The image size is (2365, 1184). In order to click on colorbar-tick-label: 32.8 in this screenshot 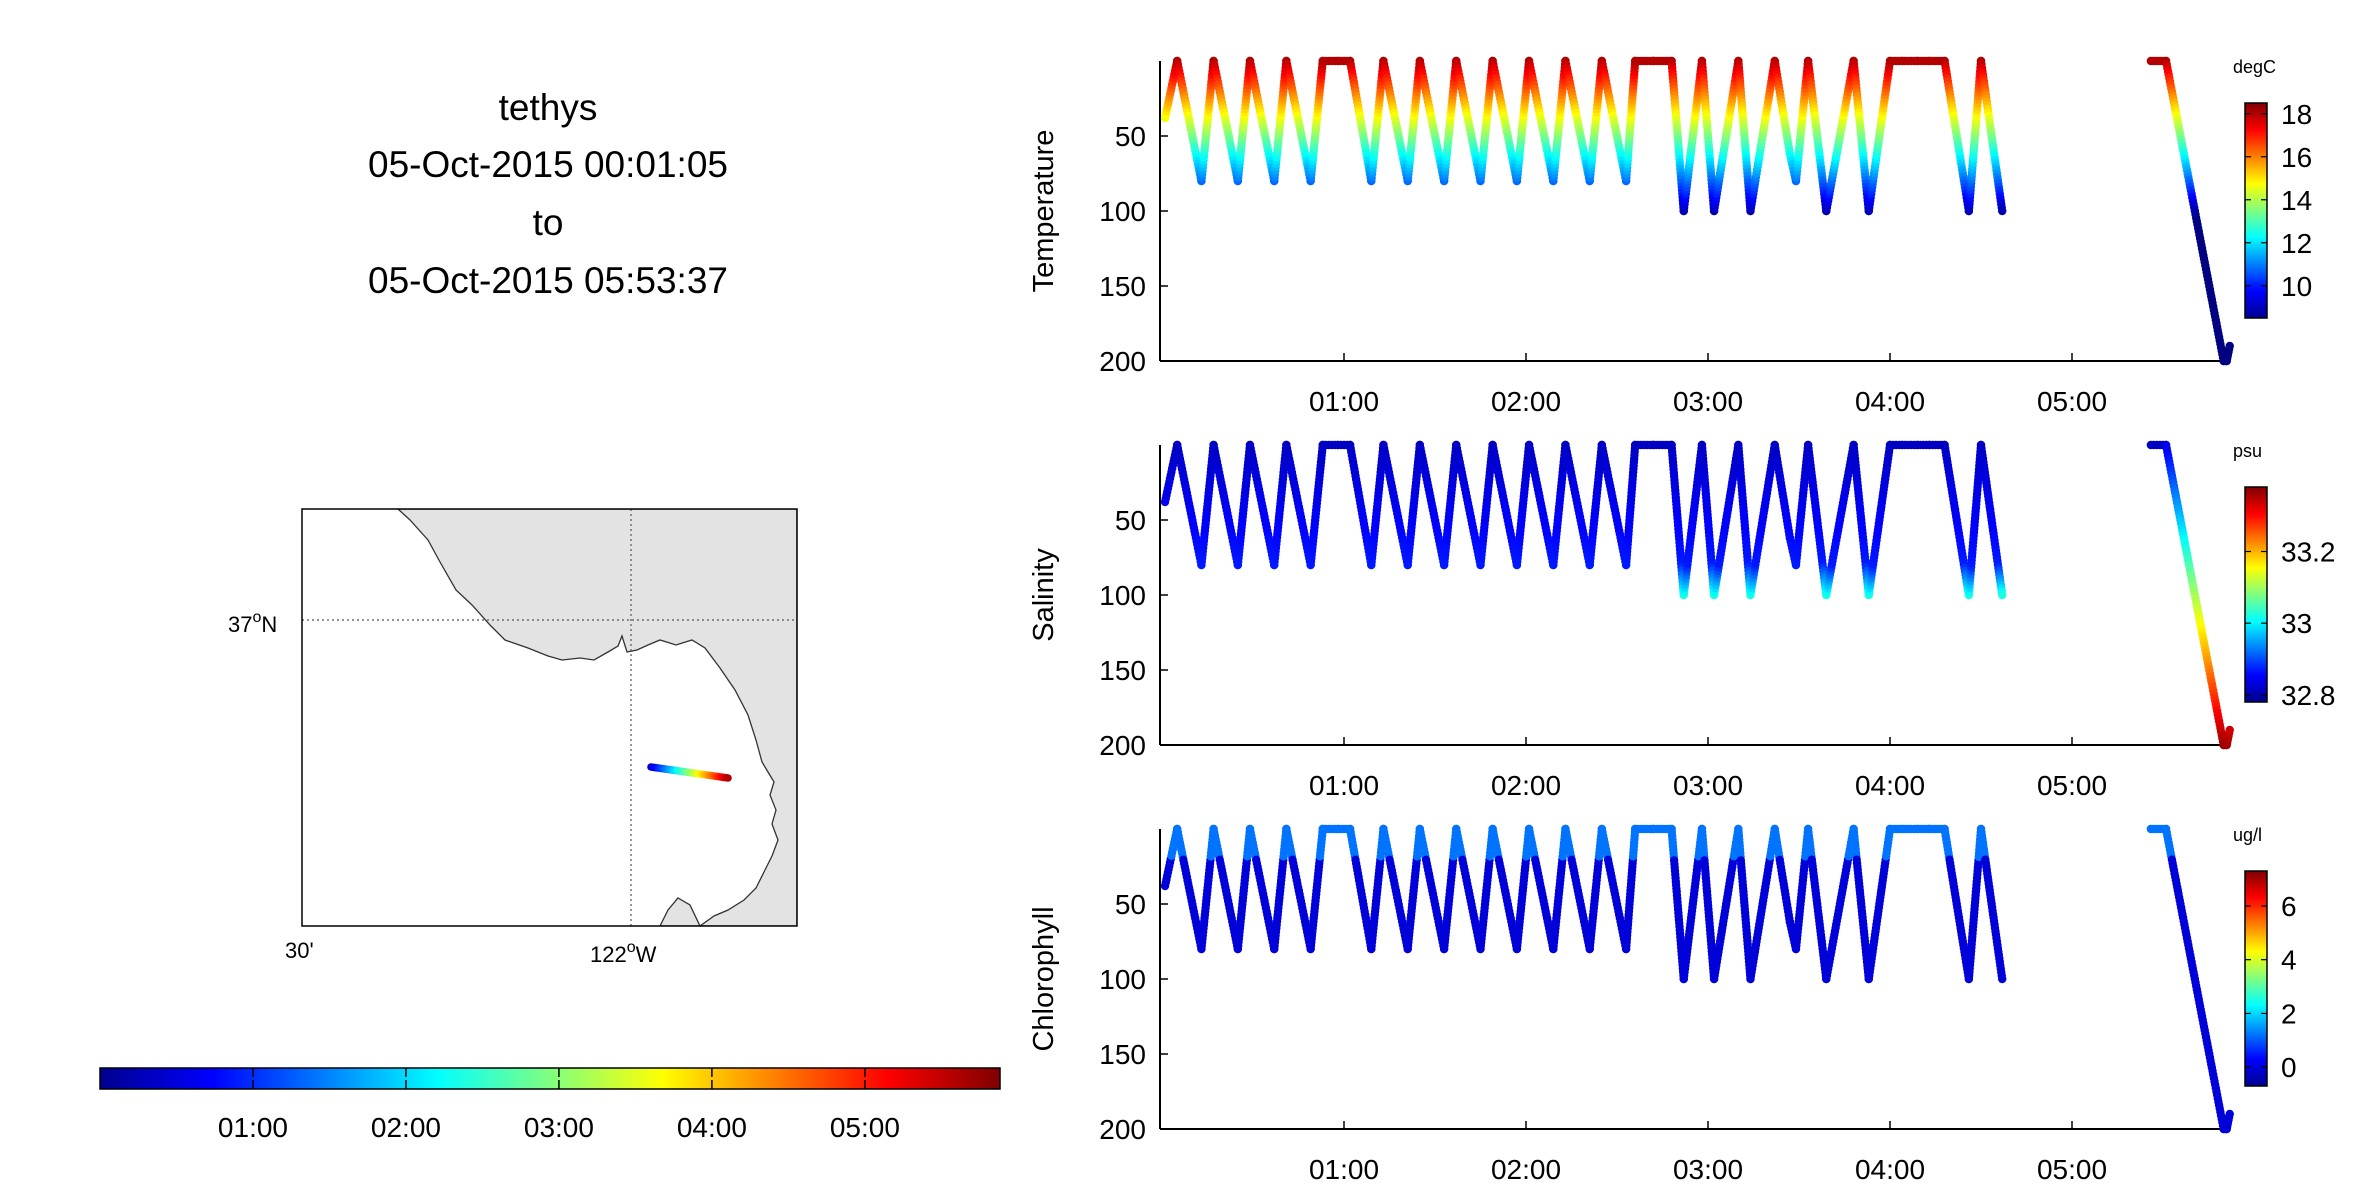, I will do `click(2308, 695)`.